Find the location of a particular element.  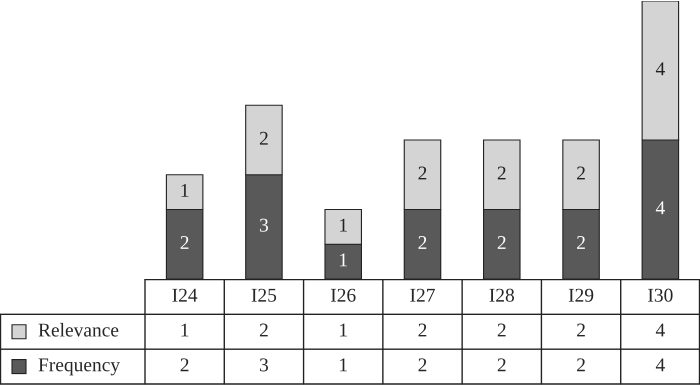

x-tick-label: I27 is located at coordinates (422, 295).